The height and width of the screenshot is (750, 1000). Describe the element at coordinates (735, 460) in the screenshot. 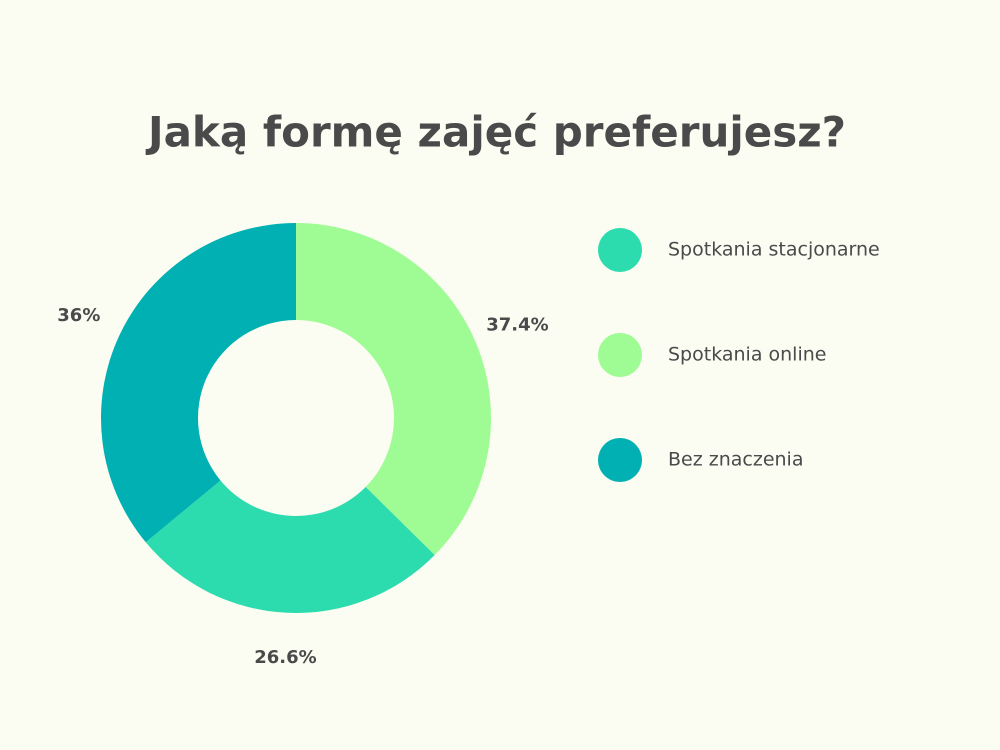

I see `legend-label: Bez znaczenia` at that location.